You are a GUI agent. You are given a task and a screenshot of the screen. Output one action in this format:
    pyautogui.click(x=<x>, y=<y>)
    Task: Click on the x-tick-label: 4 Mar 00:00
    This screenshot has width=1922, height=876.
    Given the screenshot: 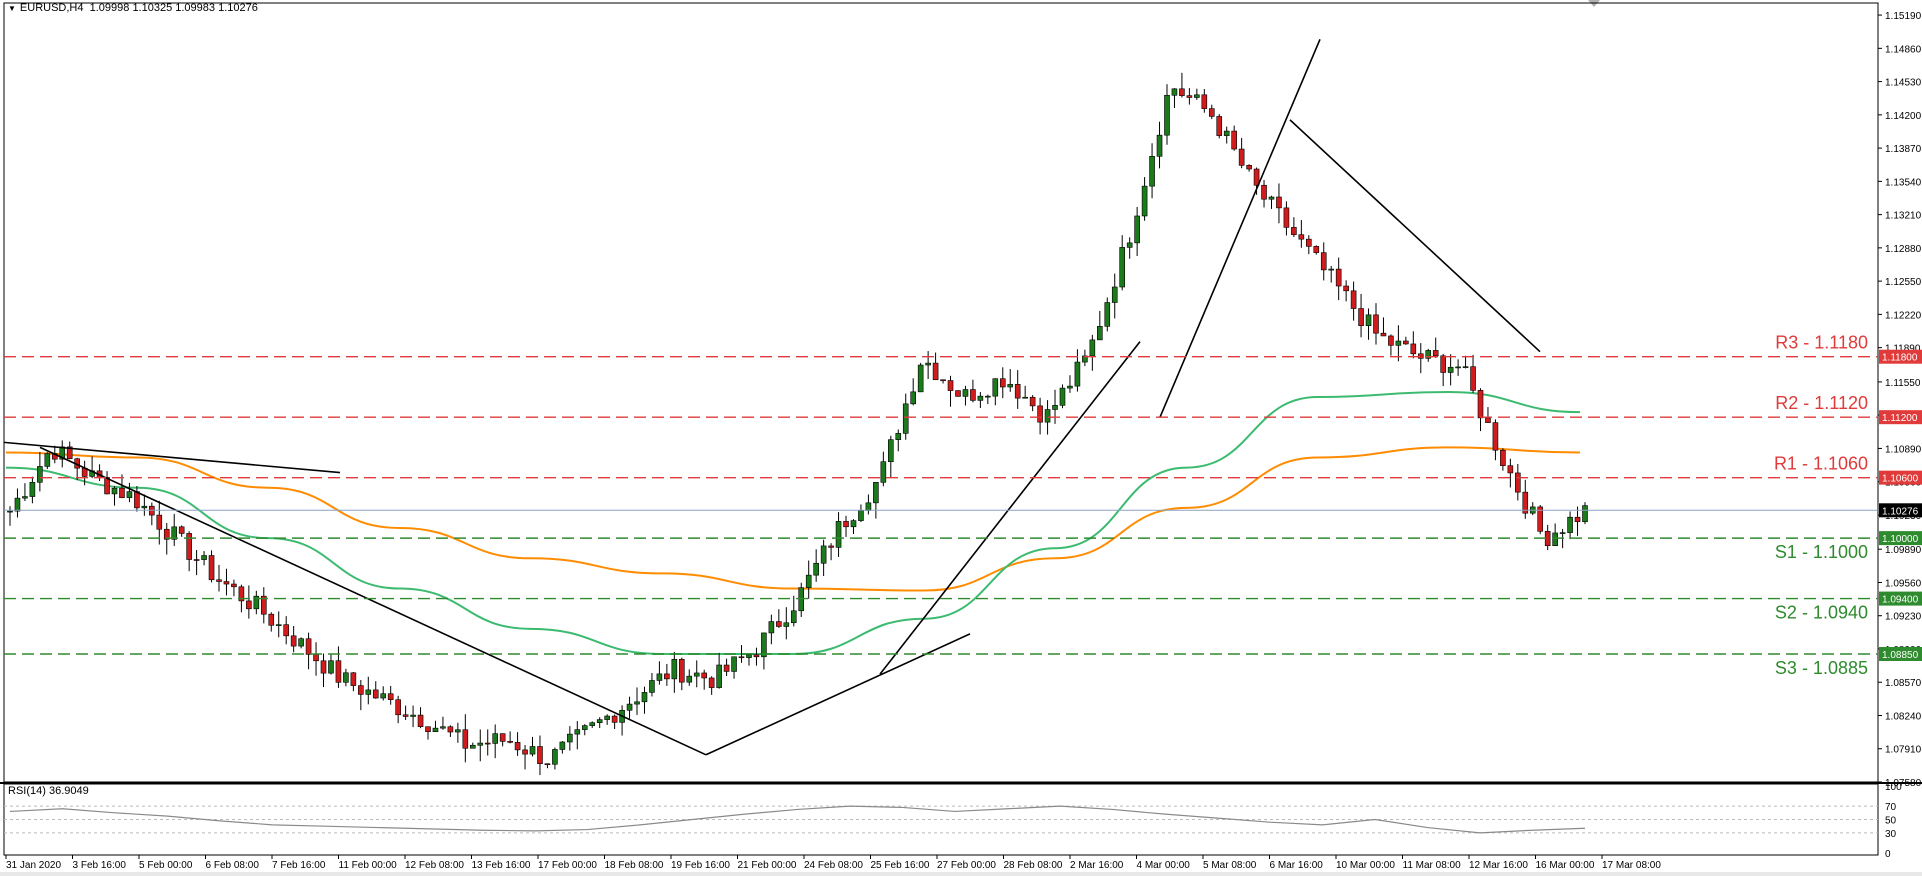 What is the action you would take?
    pyautogui.click(x=1164, y=865)
    